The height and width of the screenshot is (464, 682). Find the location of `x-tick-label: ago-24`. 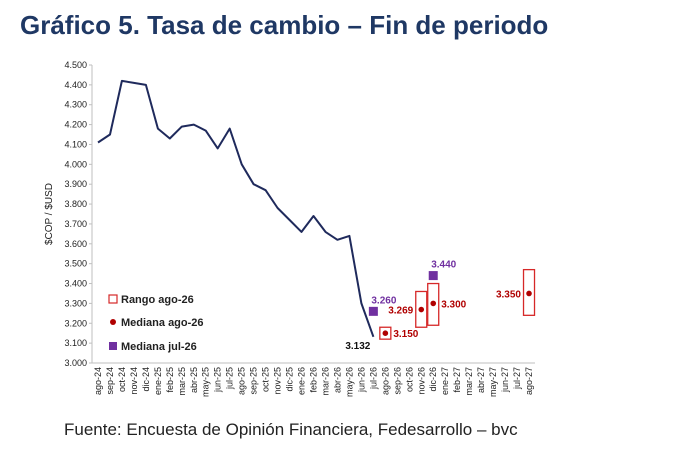

x-tick-label: ago-24 is located at coordinates (98, 381).